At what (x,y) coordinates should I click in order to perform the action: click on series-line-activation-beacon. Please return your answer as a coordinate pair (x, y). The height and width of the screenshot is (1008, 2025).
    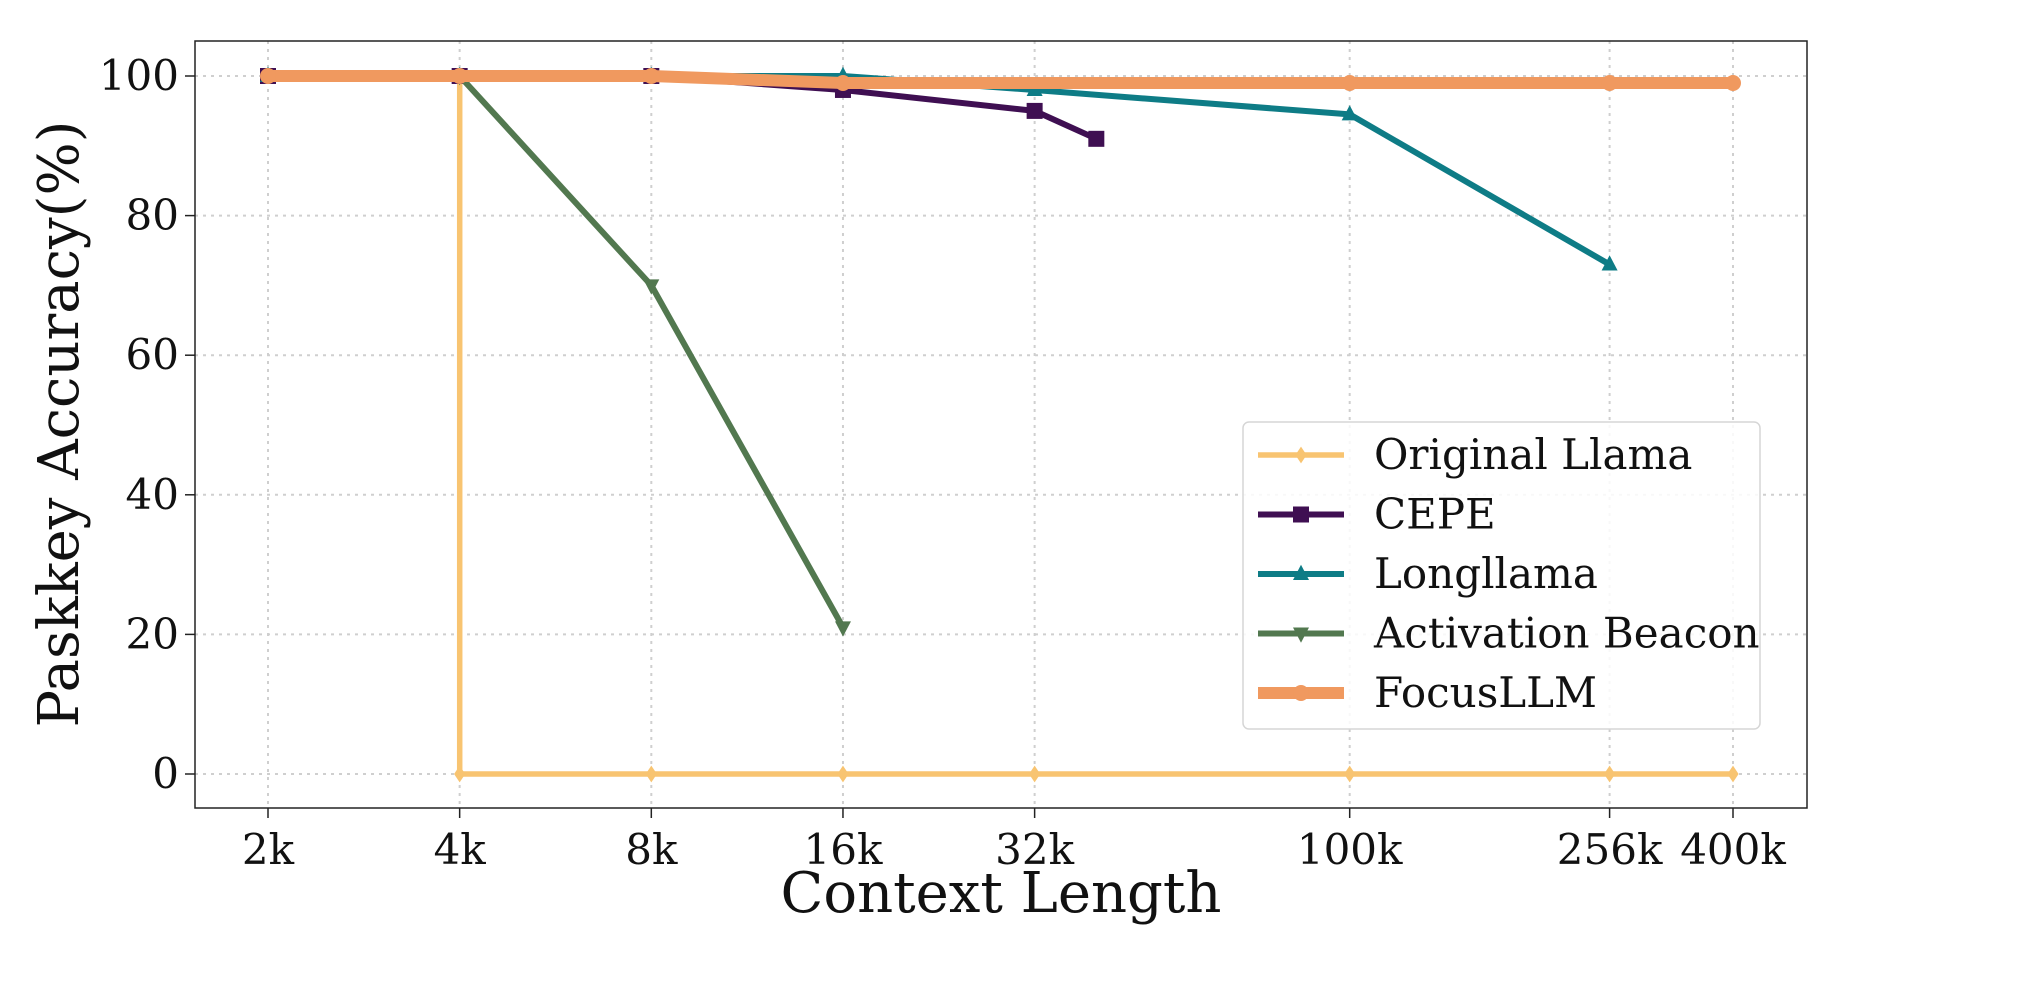
    Looking at the image, I should click on (651, 351).